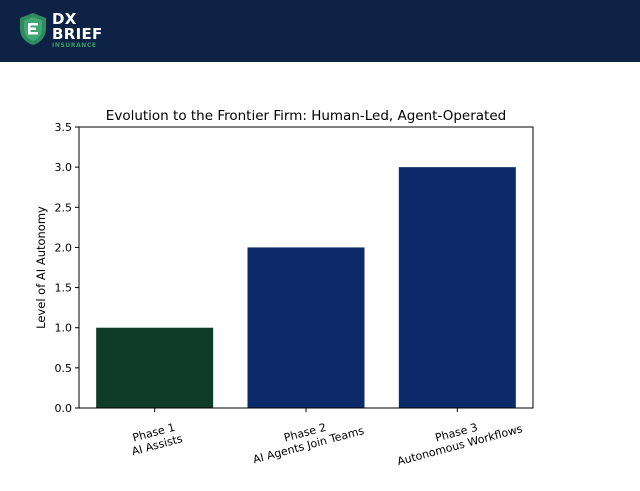 The height and width of the screenshot is (491, 640). I want to click on y-tick-label-3: 1.5, so click(64, 288).